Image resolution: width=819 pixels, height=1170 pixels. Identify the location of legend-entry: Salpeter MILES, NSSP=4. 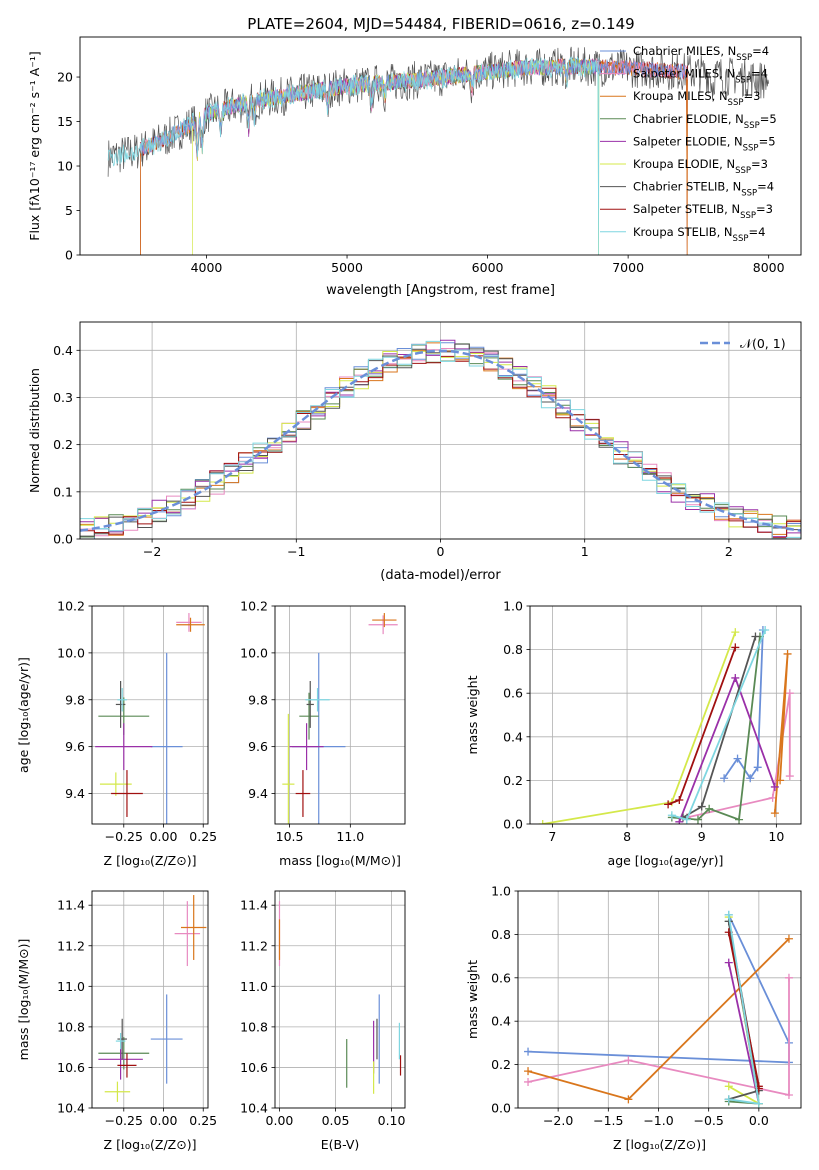
(700, 76).